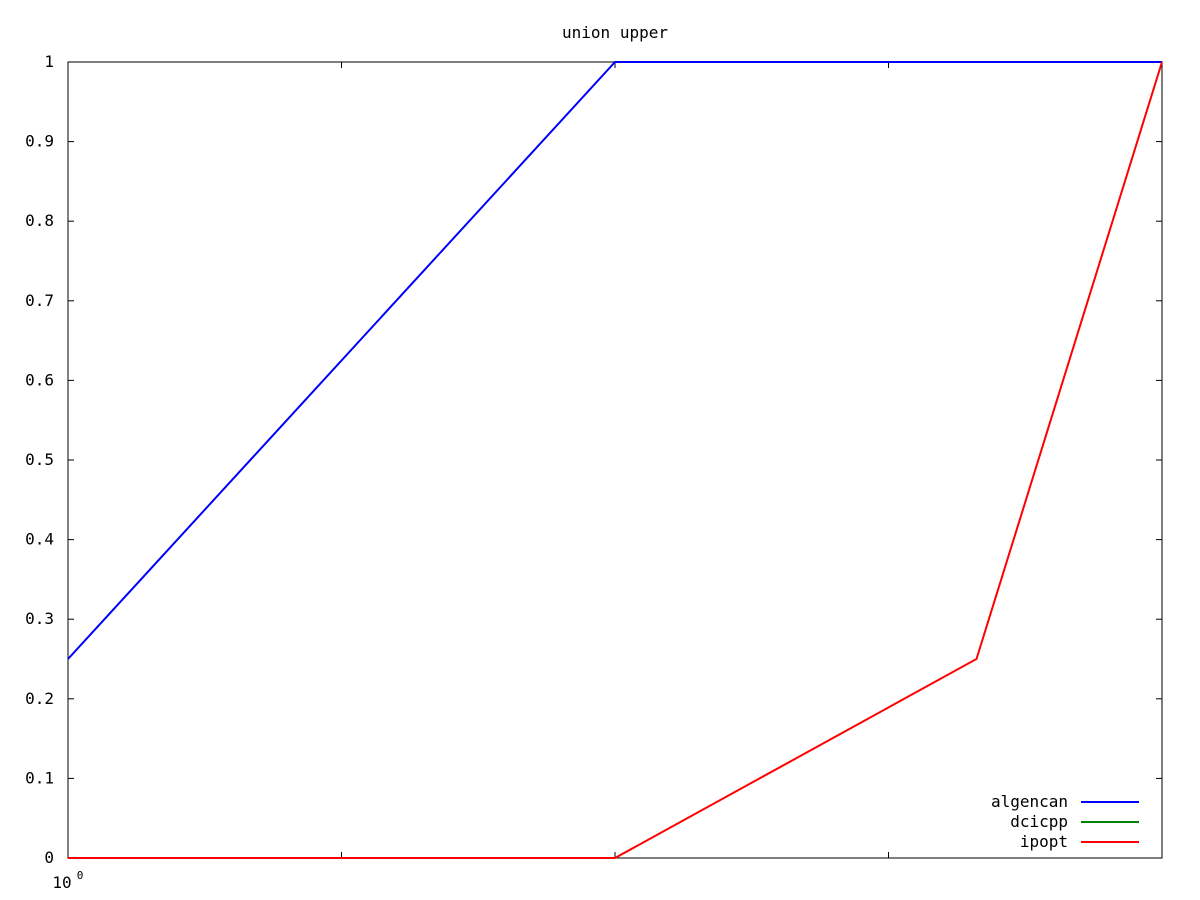 The width and height of the screenshot is (1200, 900). I want to click on legend-label-algencan: algencan, so click(1029, 801).